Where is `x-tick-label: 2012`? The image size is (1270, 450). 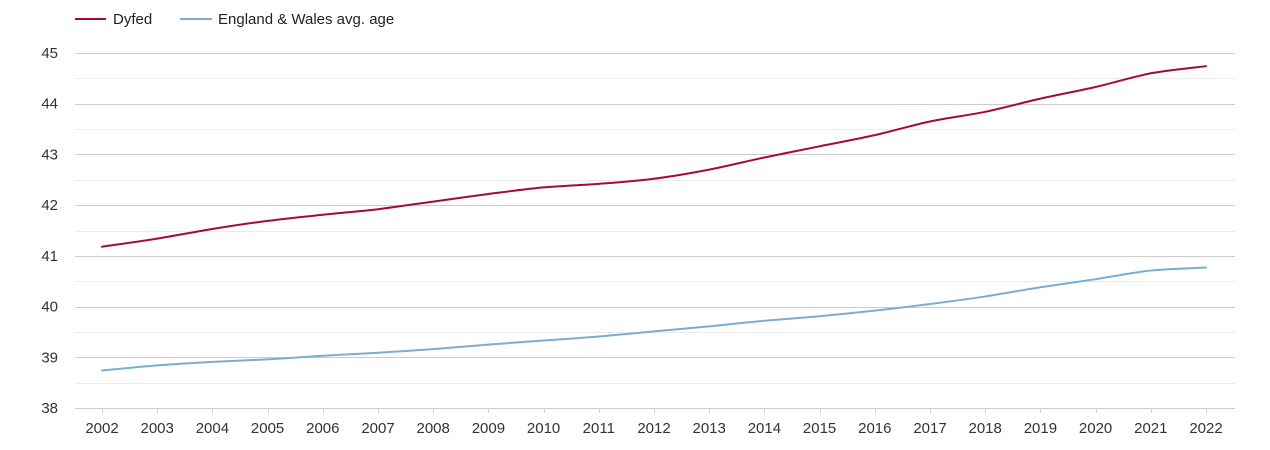
x-tick-label: 2012 is located at coordinates (653, 428).